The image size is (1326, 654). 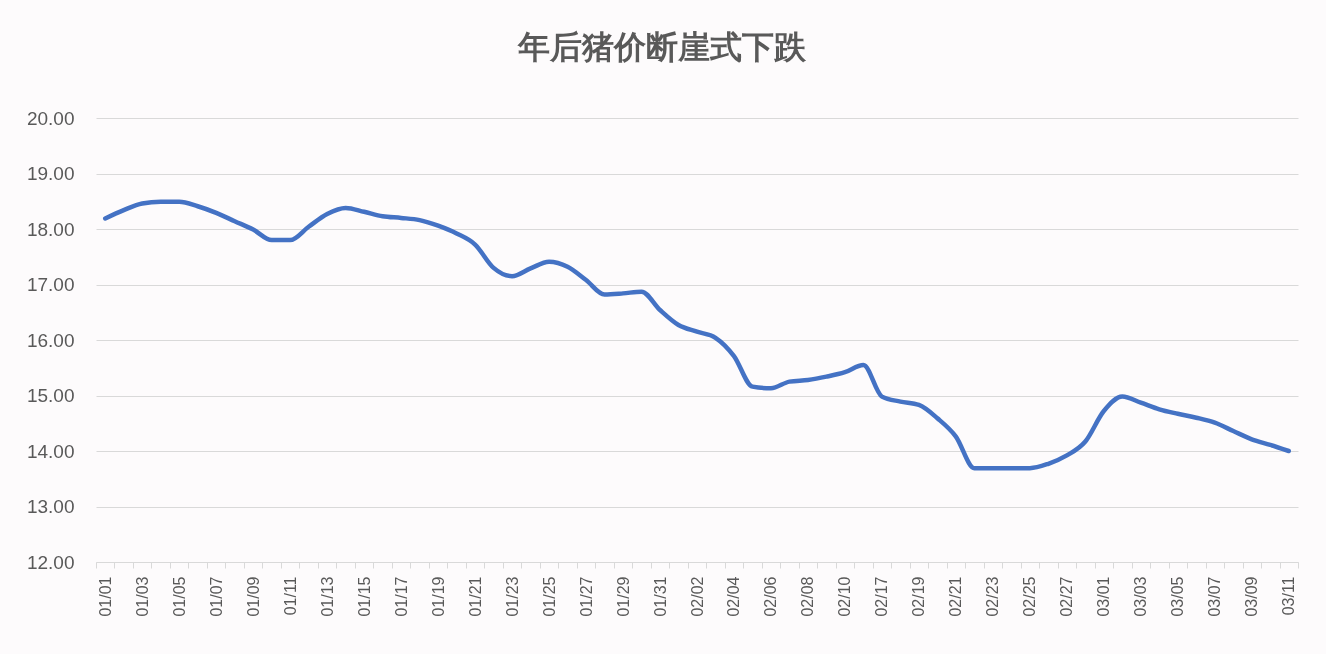 What do you see at coordinates (290, 596) in the screenshot?
I see `x-tick-label: 01/11` at bounding box center [290, 596].